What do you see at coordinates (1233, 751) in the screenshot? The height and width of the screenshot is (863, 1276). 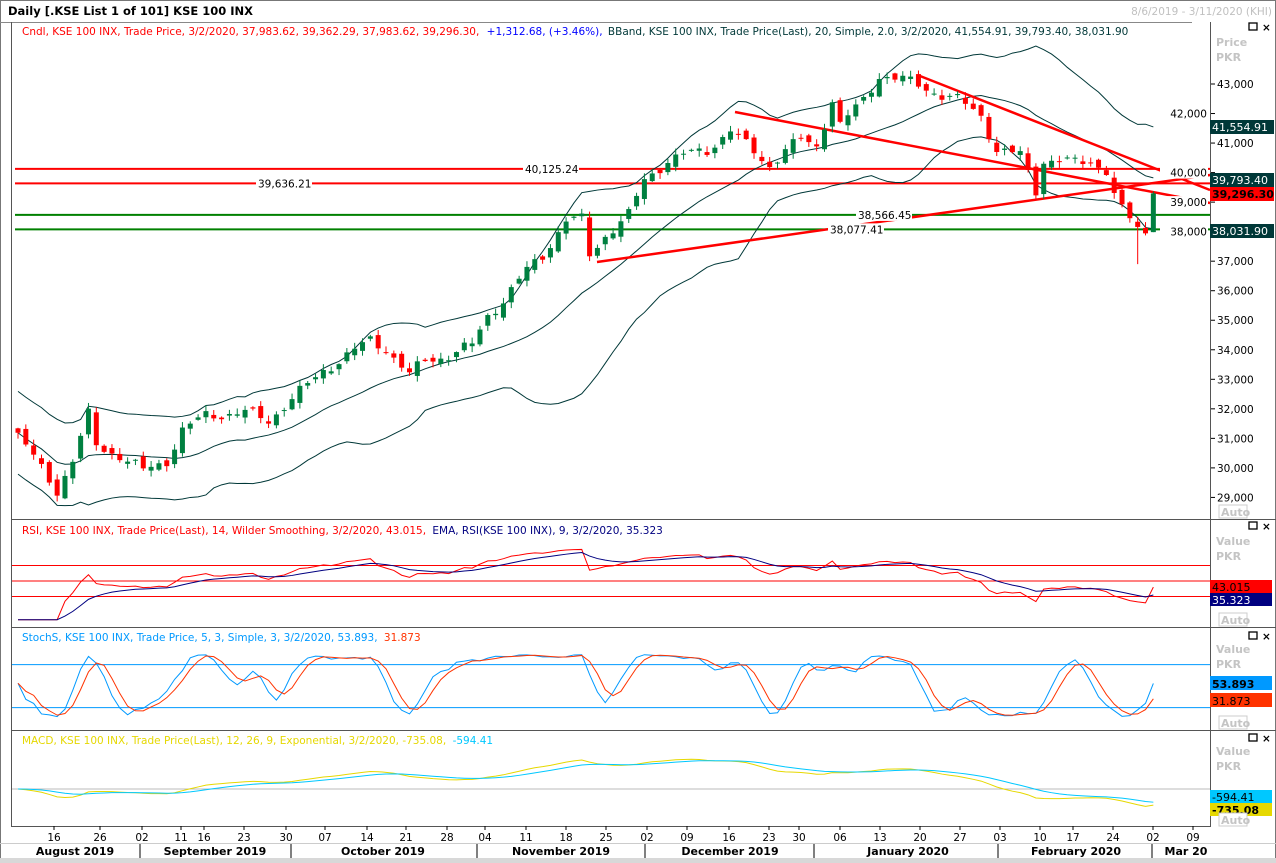 I see `macd-axis-title: Value` at bounding box center [1233, 751].